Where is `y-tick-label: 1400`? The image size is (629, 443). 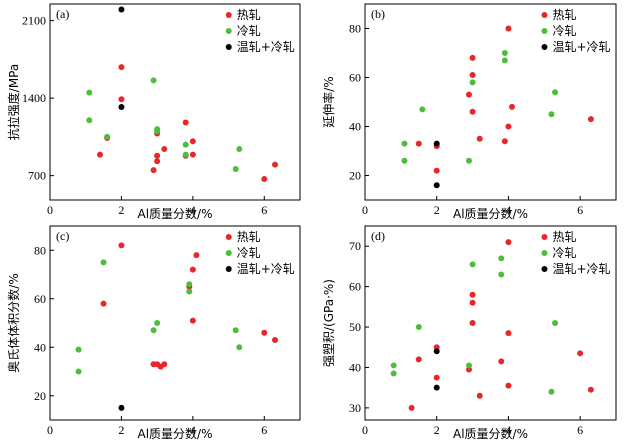 y-tick-label: 1400 is located at coordinates (34, 98).